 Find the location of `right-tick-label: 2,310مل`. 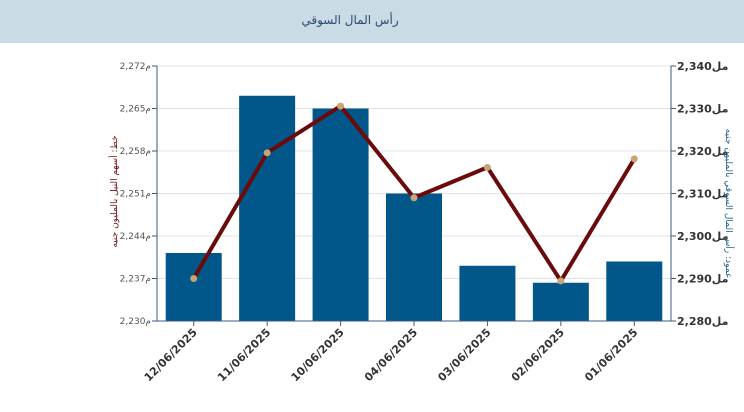

right-tick-label: 2,310مل is located at coordinates (702, 194).